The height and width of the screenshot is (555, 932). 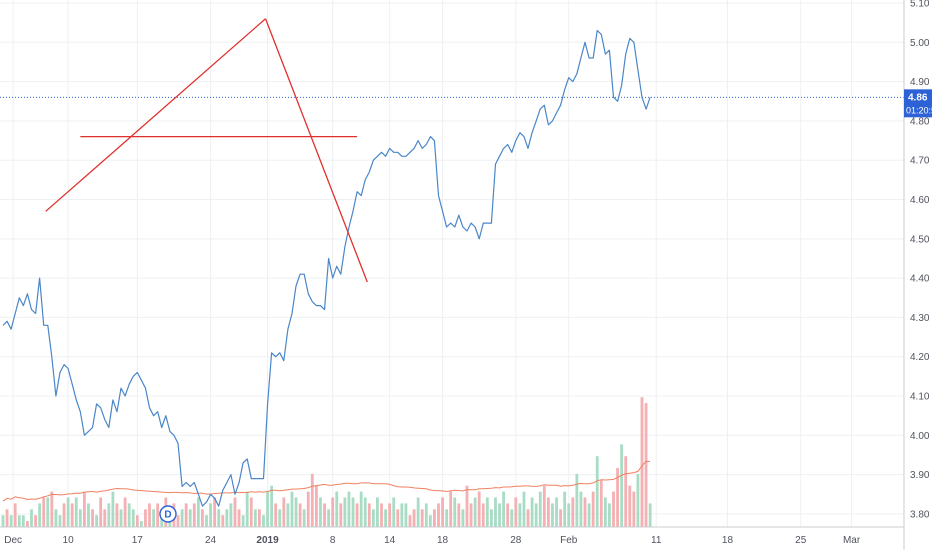 I want to click on y-tick-label: 3.90, so click(x=920, y=475).